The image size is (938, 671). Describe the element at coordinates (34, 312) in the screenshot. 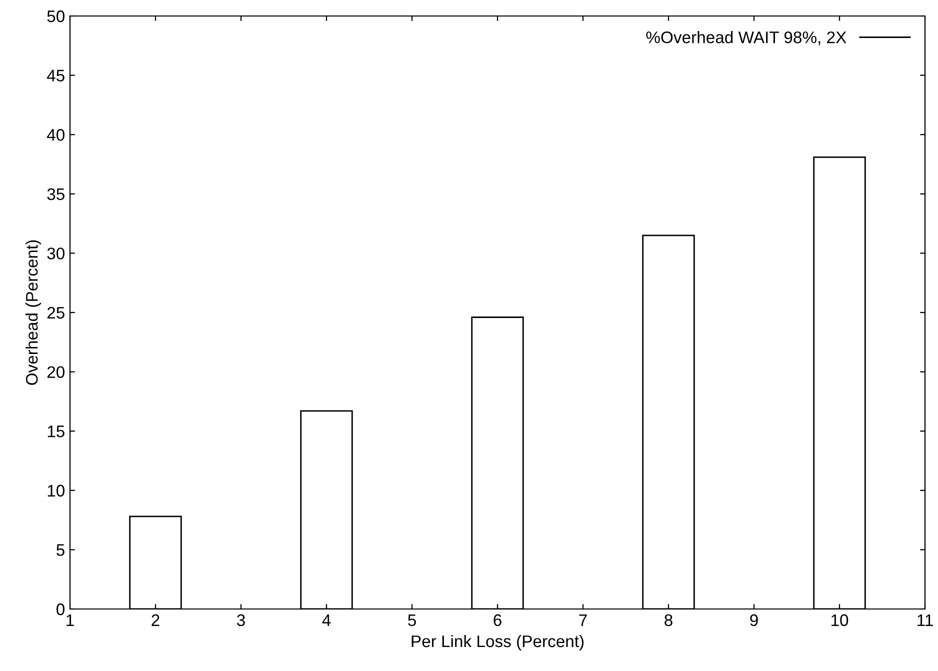

I see `y-axis-title: Overhead (Percent)` at that location.